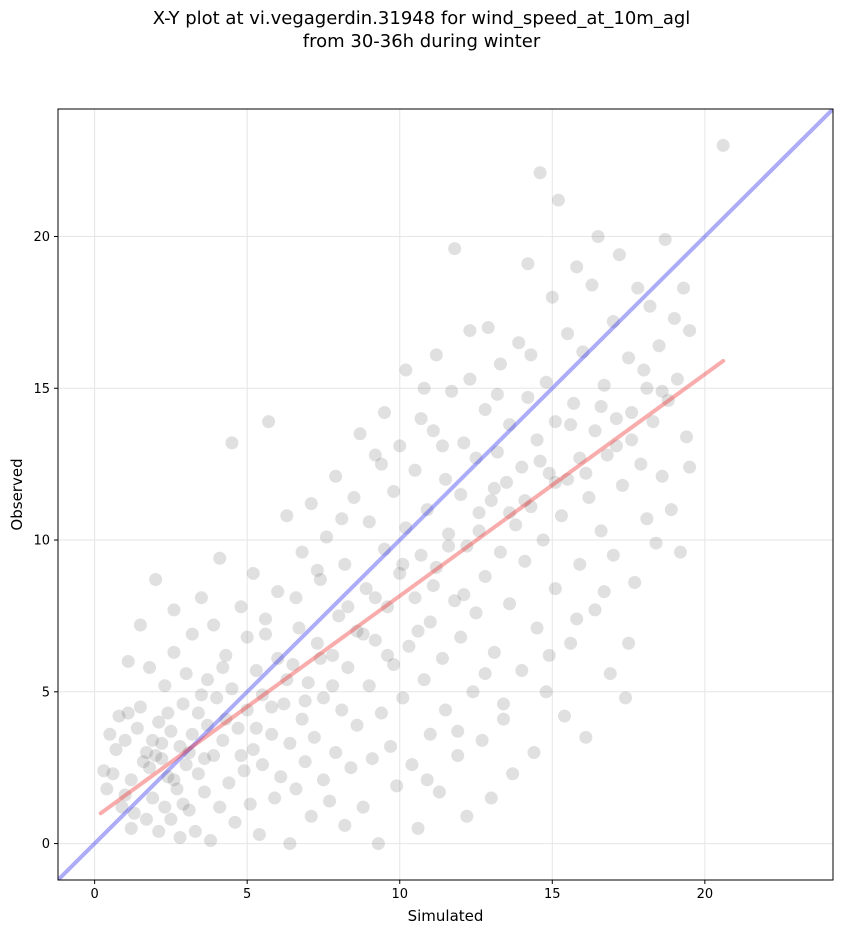 This screenshot has width=843, height=934. Describe the element at coordinates (552, 894) in the screenshot. I see `x-tick-label: 15` at that location.